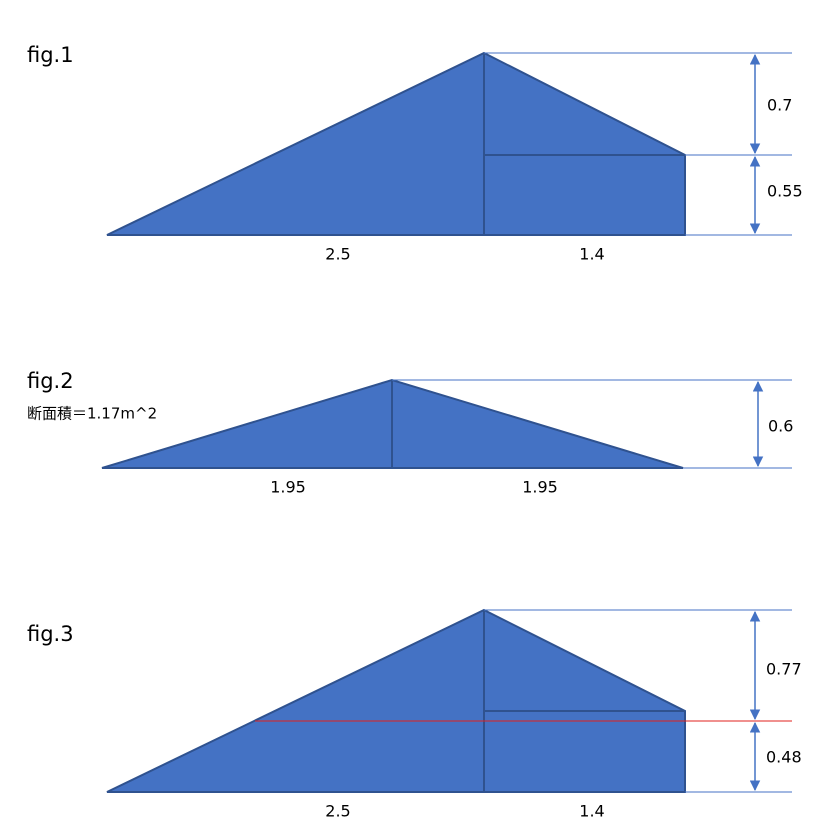 The width and height of the screenshot is (838, 838). What do you see at coordinates (784, 757) in the screenshot?
I see `height-label: 0.48` at bounding box center [784, 757].